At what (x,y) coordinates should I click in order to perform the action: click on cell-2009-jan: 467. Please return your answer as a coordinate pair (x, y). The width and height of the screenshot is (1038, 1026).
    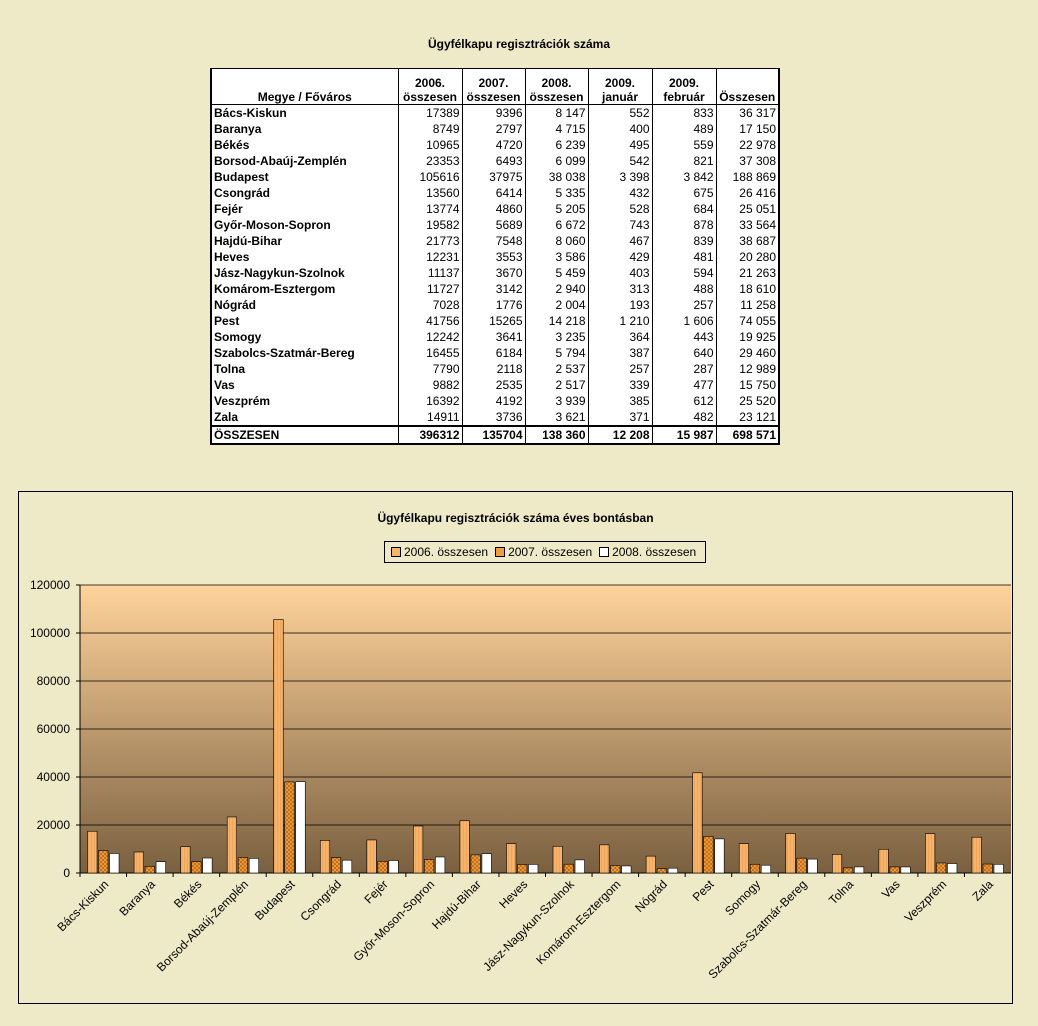
    Looking at the image, I should click on (620, 241).